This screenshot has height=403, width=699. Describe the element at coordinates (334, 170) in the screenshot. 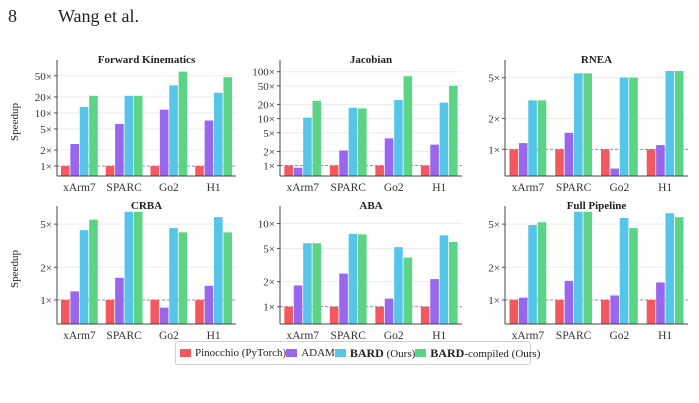

I see `jacobian-bar-sparc-pinocchio` at that location.